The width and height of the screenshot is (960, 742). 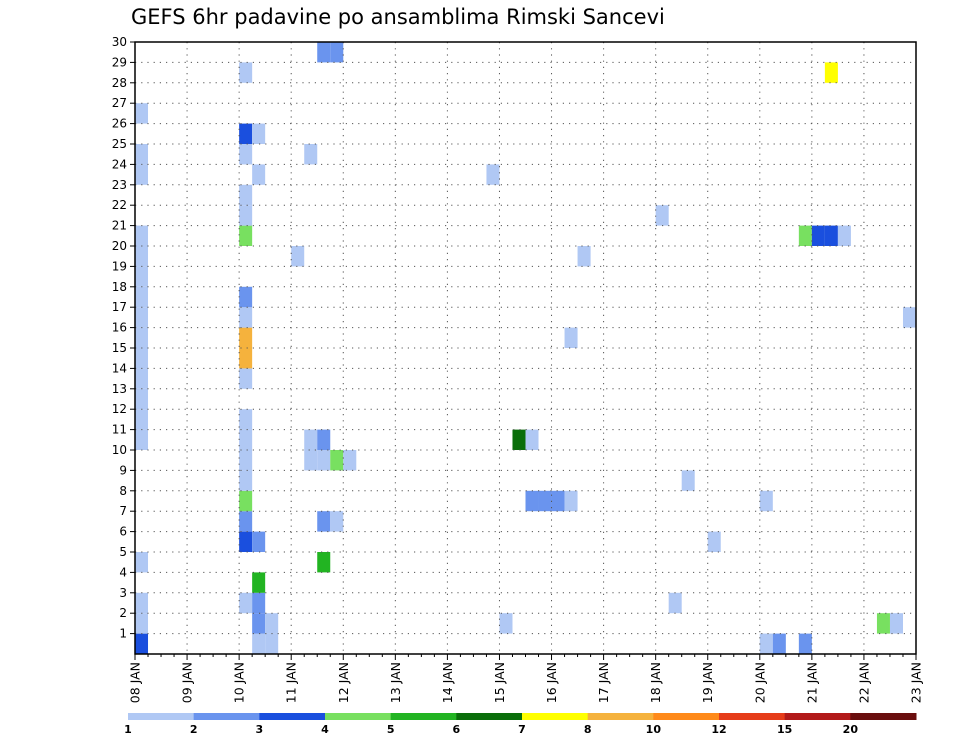 I want to click on x-tick-label: 21 JAN, so click(x=811, y=682).